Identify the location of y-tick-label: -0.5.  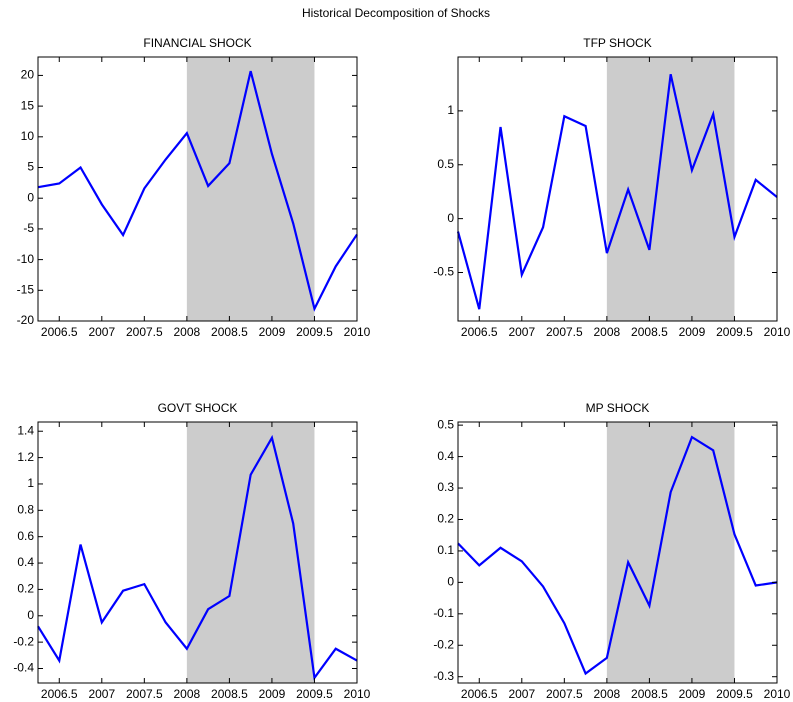
(443, 272).